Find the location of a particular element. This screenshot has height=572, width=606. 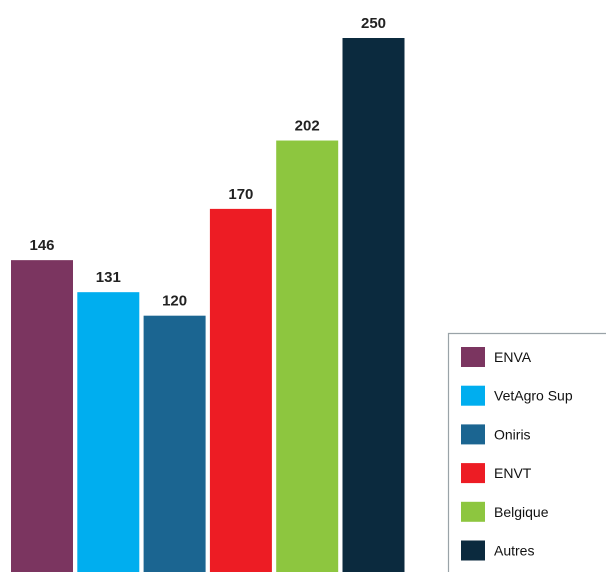

legend-label: VetAgro Sup is located at coordinates (533, 396).